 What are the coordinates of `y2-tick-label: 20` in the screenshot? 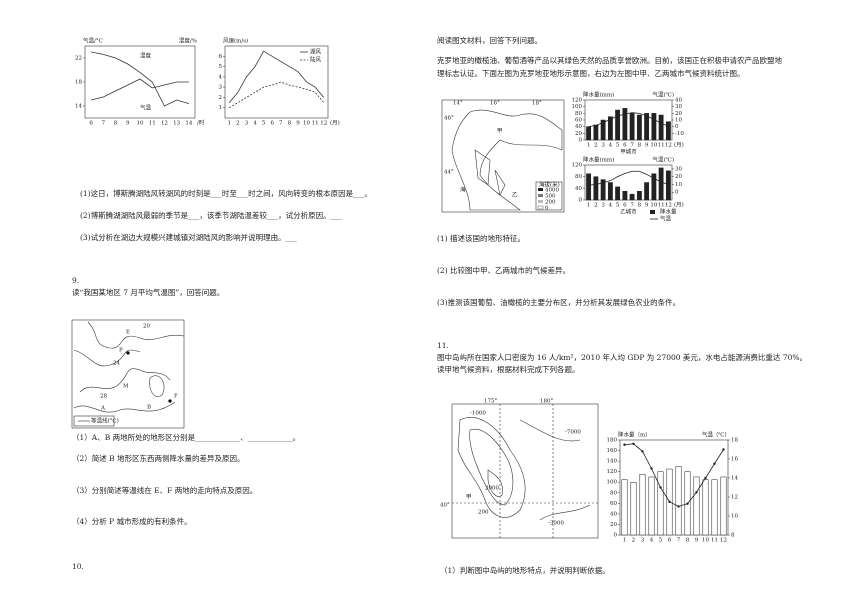 It's located at (678, 114).